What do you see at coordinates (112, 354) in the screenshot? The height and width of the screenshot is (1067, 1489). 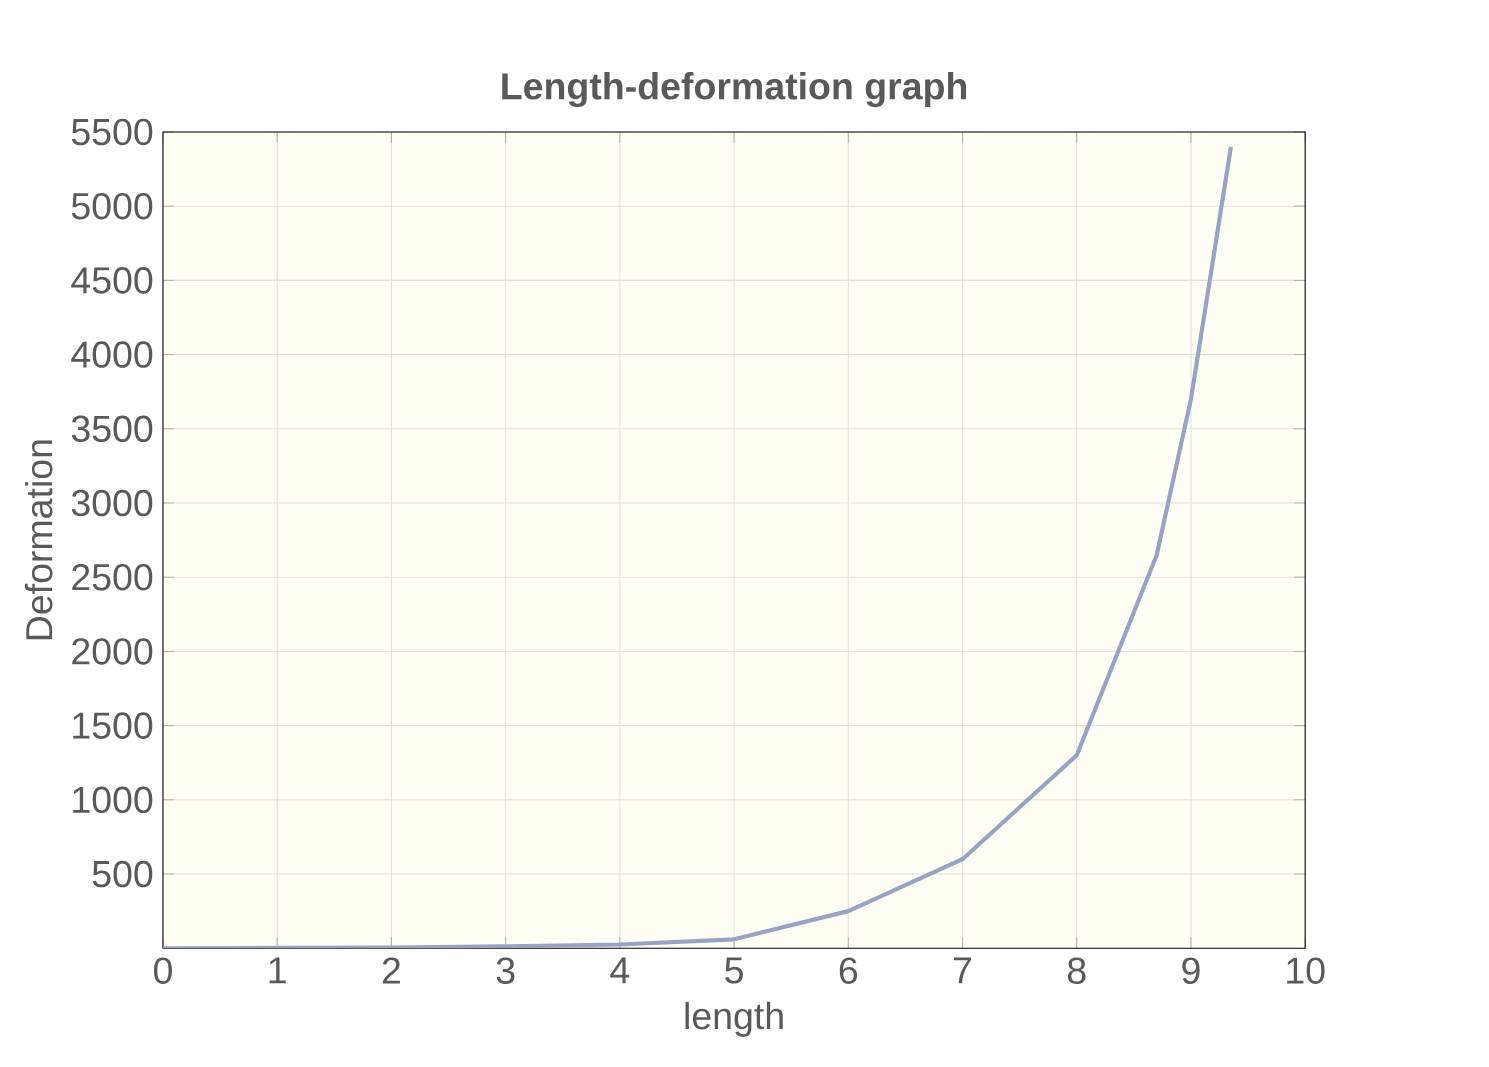 I see `y-tick-label: 4000` at bounding box center [112, 354].